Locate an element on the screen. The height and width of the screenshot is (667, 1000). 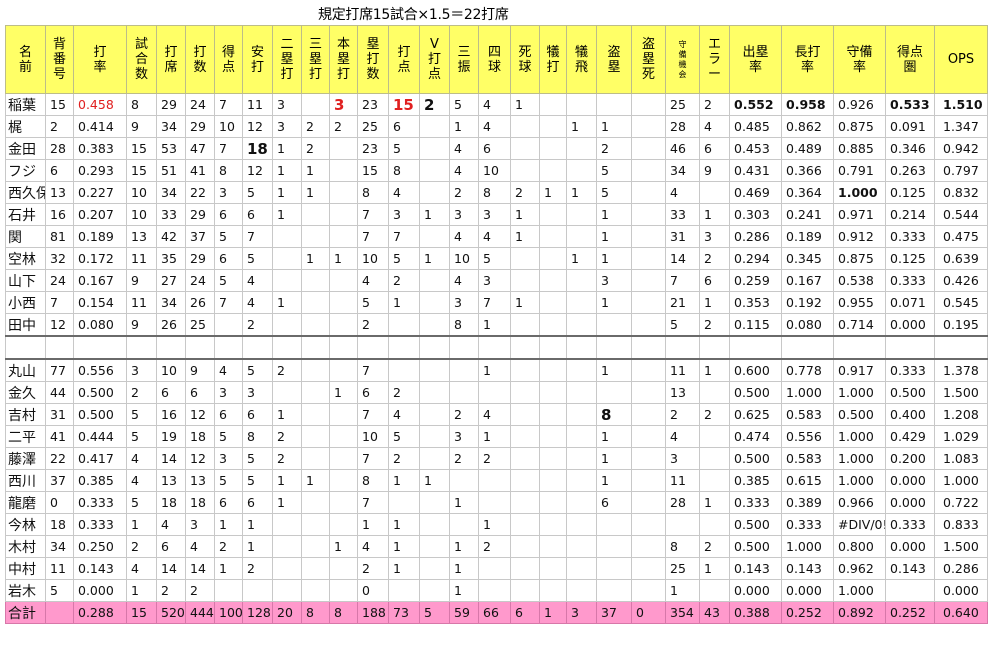
stat-cell: 10 is located at coordinates (373, 258).